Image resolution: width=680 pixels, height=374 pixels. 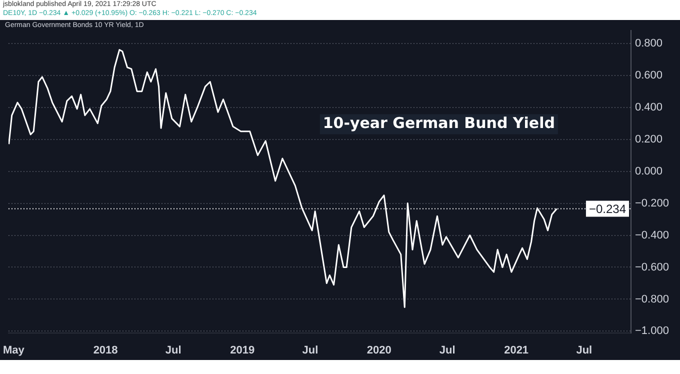 I want to click on y-tick-label: 0.600, so click(x=649, y=75).